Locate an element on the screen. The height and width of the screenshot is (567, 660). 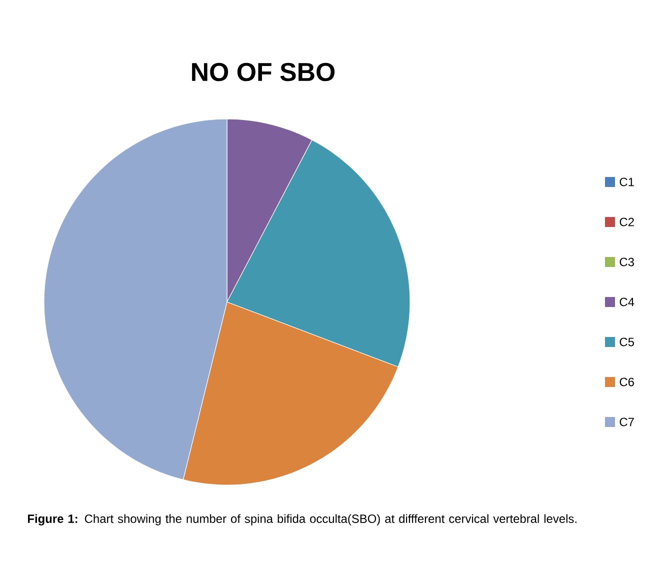
legend-label: C6 is located at coordinates (627, 382).